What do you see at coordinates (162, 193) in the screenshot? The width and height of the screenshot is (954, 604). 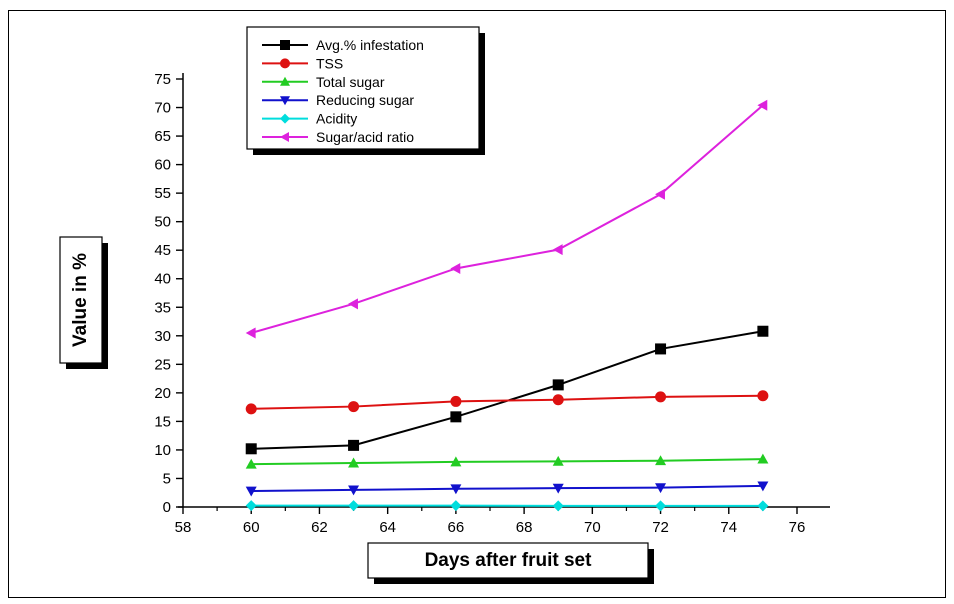 I see `y-tick-label: 55` at bounding box center [162, 193].